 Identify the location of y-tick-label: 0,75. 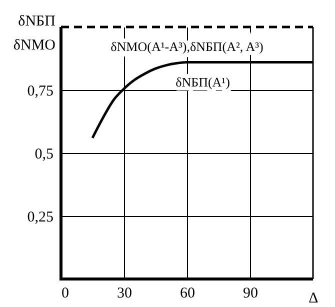
(40, 92).